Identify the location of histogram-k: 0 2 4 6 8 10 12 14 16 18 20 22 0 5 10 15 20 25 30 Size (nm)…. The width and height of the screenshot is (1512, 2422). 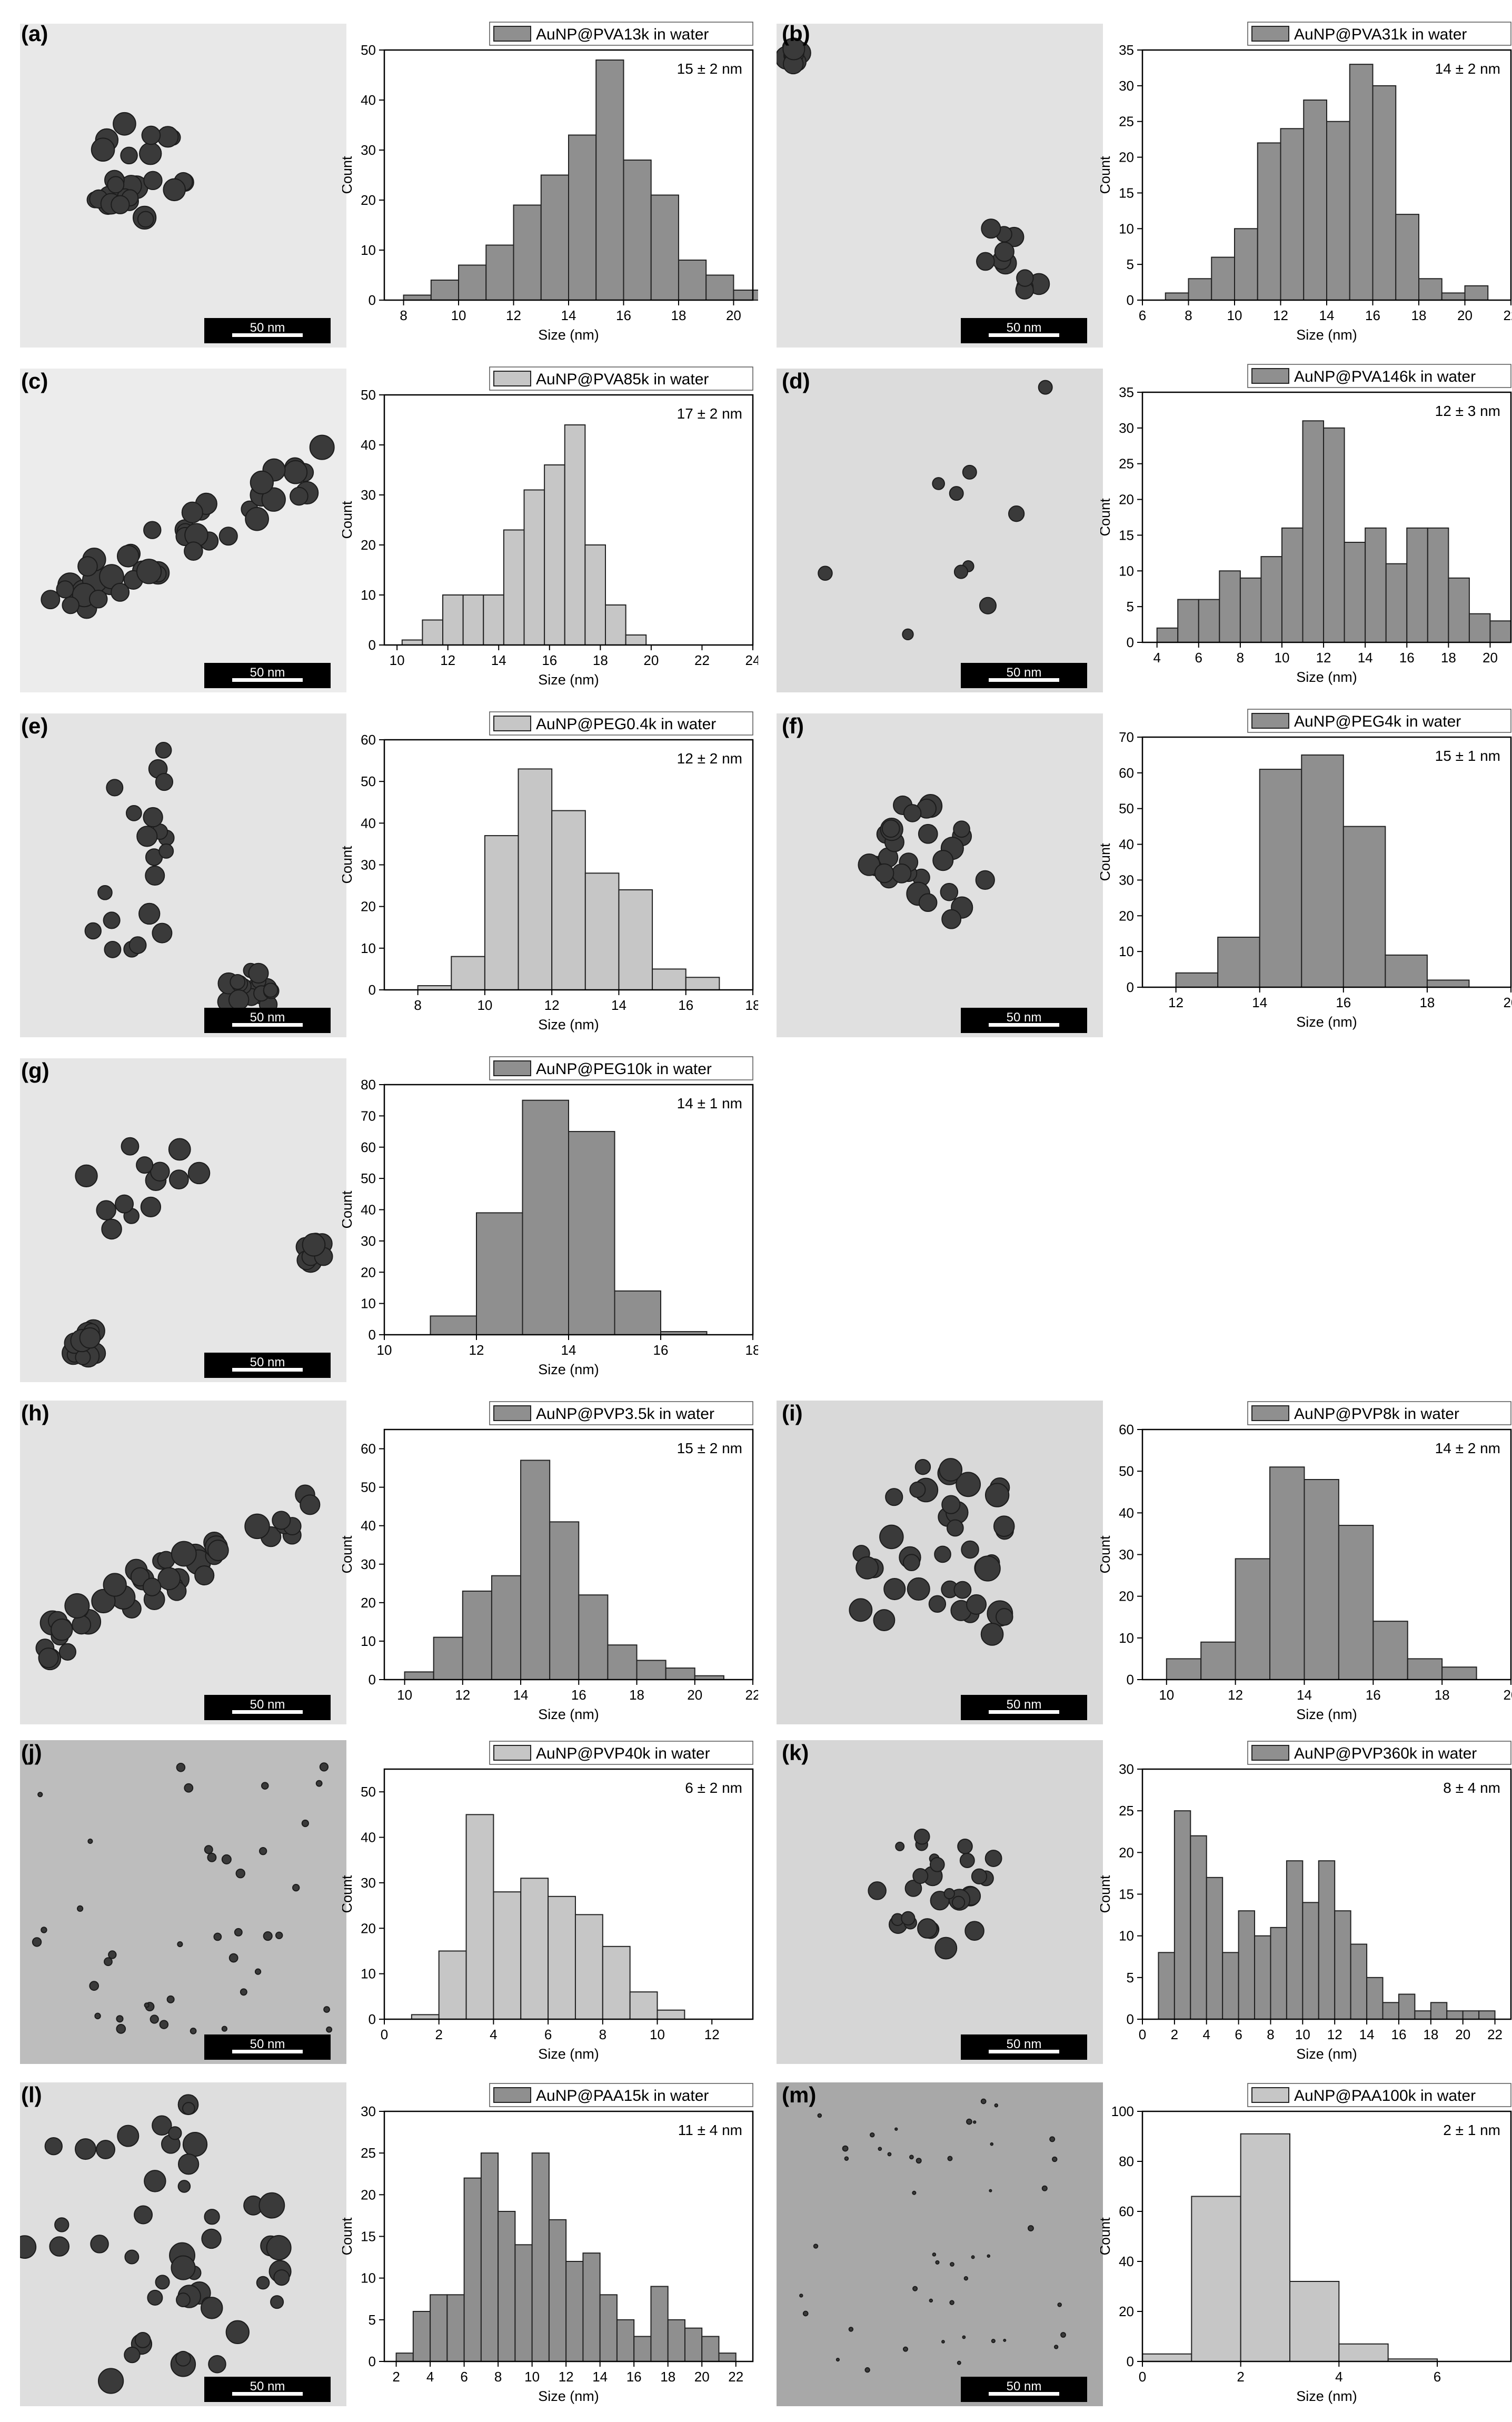
(1305, 1903).